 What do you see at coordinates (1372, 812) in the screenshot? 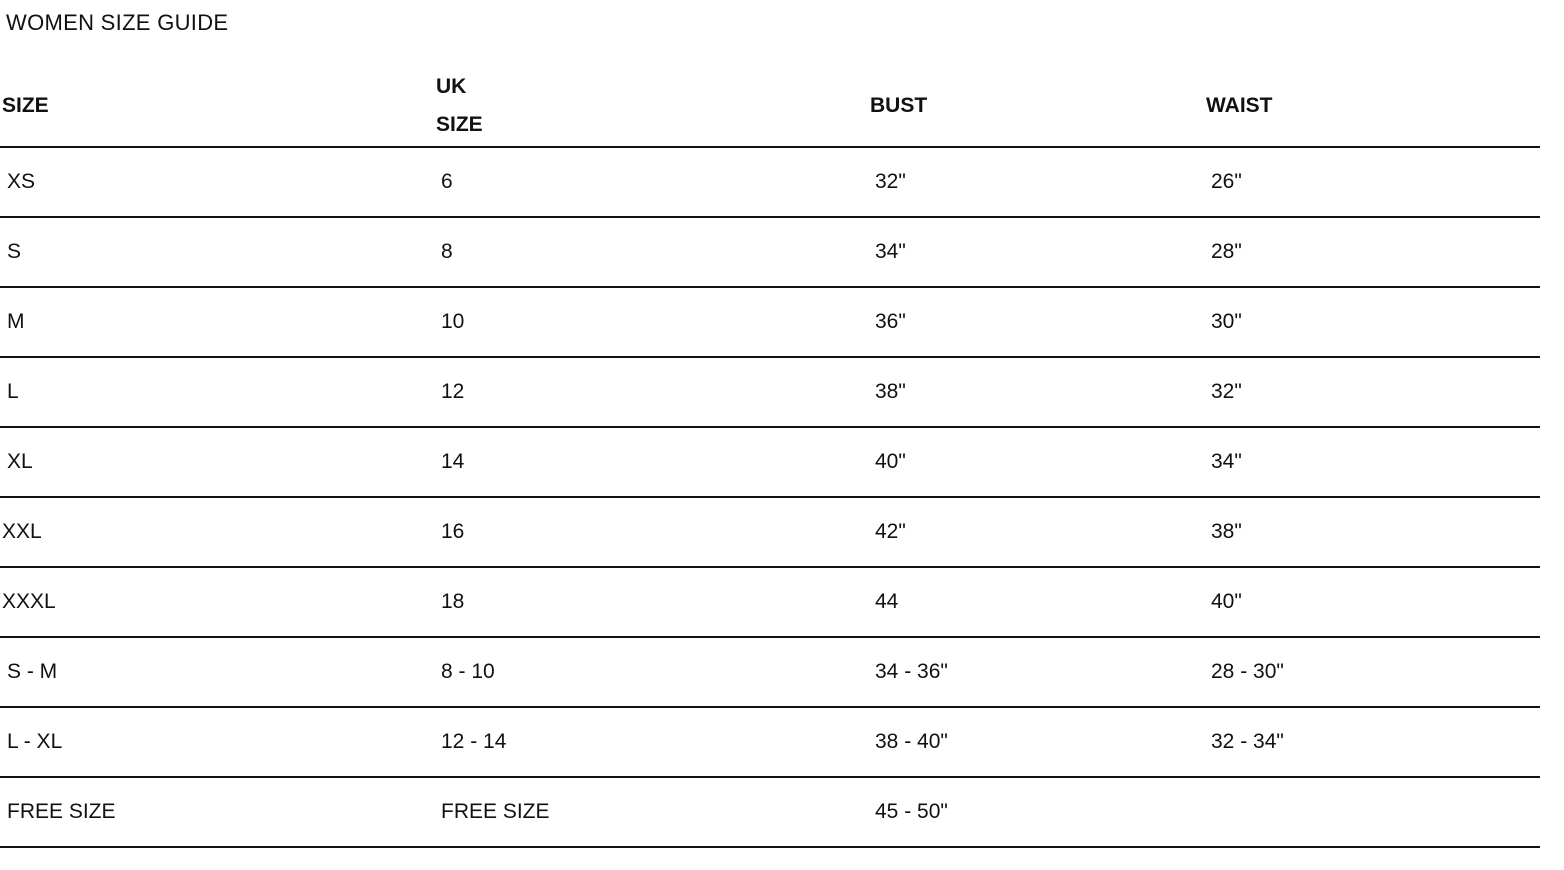
I see `waist-cell` at bounding box center [1372, 812].